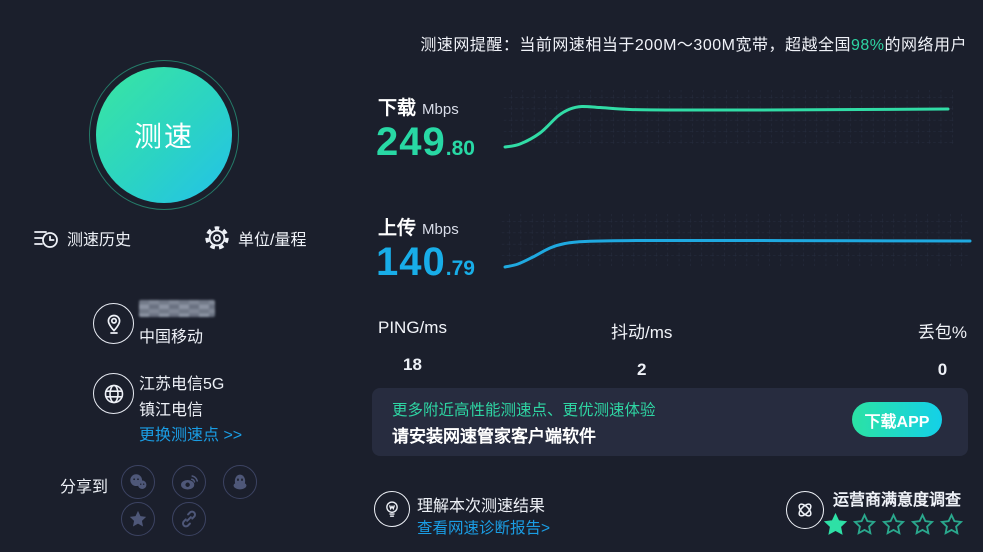 Image resolution: width=983 pixels, height=552 pixels. Describe the element at coordinates (397, 108) in the screenshot. I see `download-label: 下载` at that location.